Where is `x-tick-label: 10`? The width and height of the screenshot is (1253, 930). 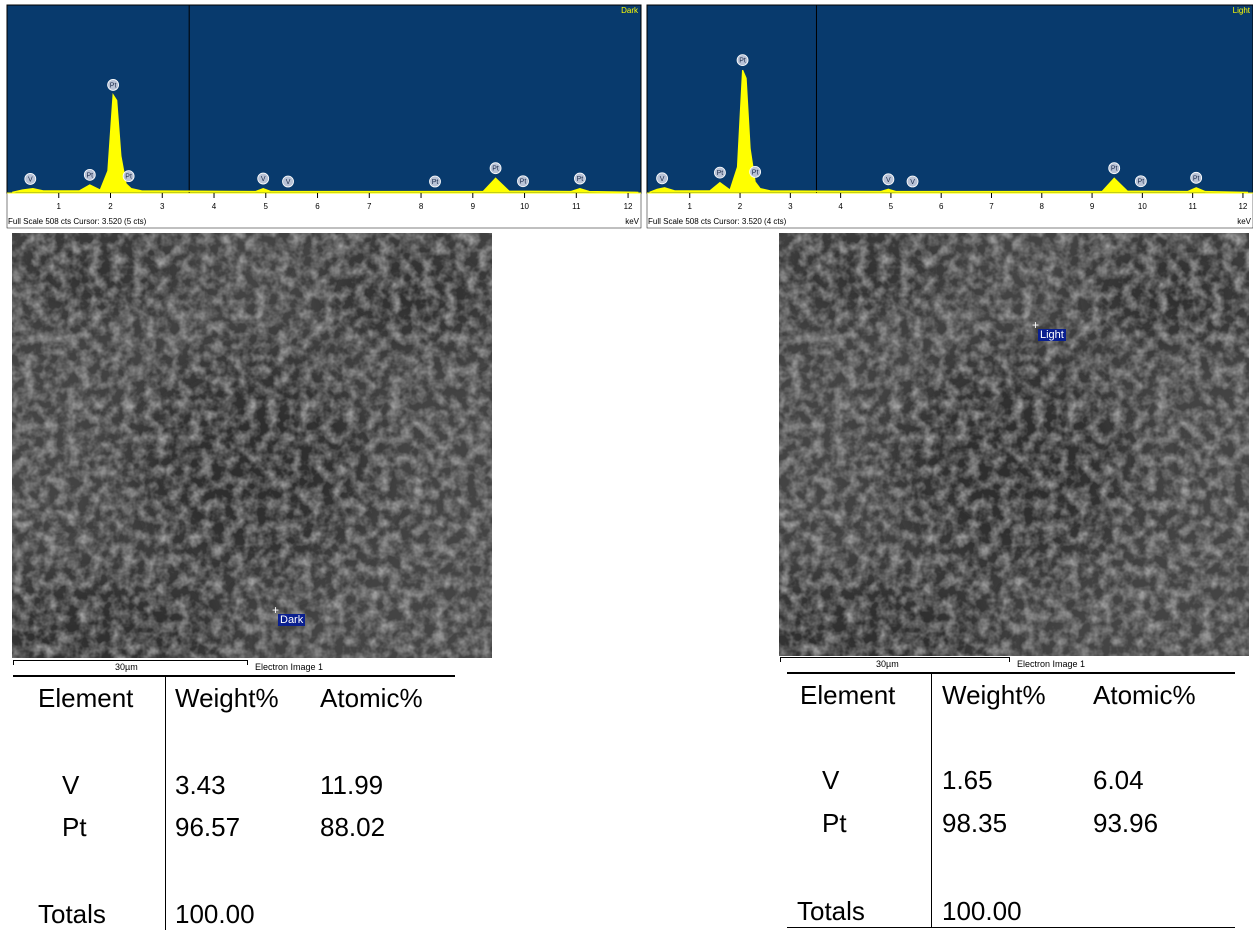
x-tick-label: 10 is located at coordinates (1142, 206).